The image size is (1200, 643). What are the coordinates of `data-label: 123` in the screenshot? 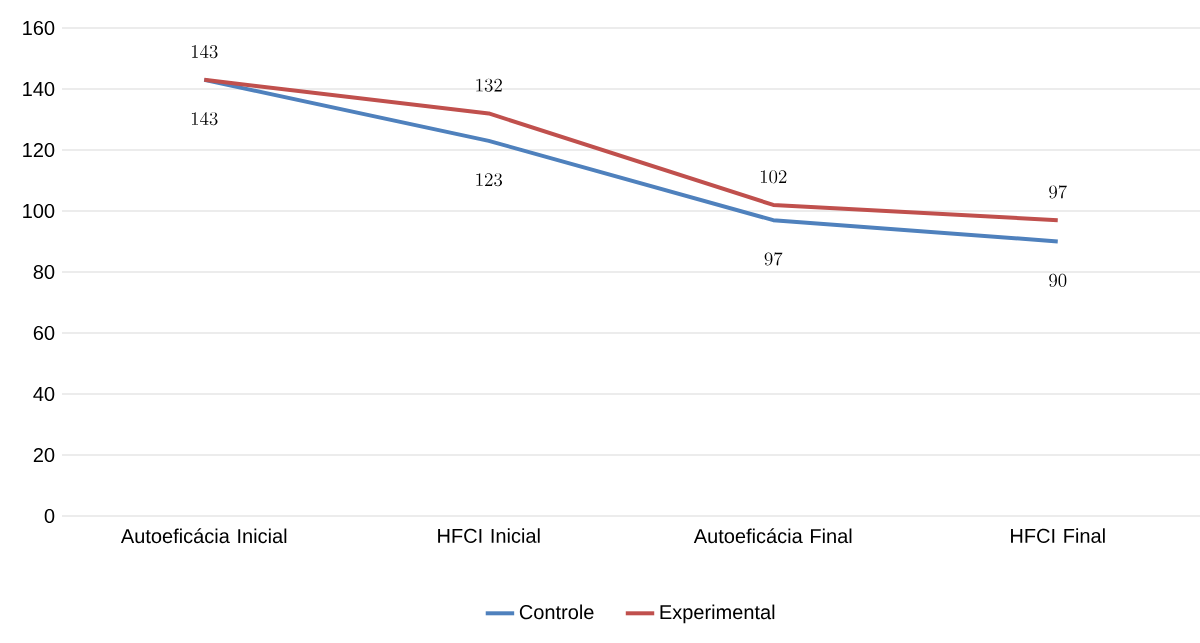 It's located at (489, 180).